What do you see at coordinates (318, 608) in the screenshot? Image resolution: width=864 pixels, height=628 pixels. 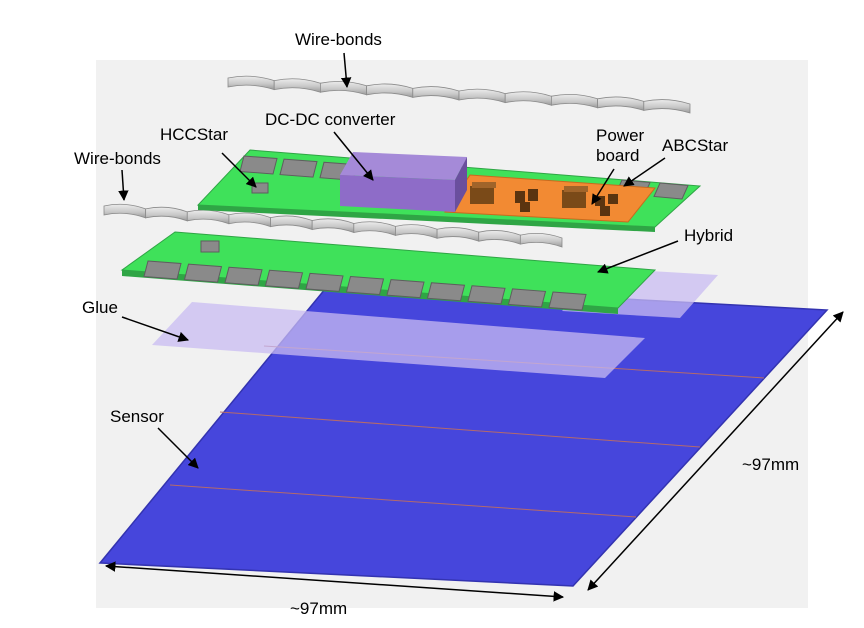 I see `label-width-dimension: ~97mm` at bounding box center [318, 608].